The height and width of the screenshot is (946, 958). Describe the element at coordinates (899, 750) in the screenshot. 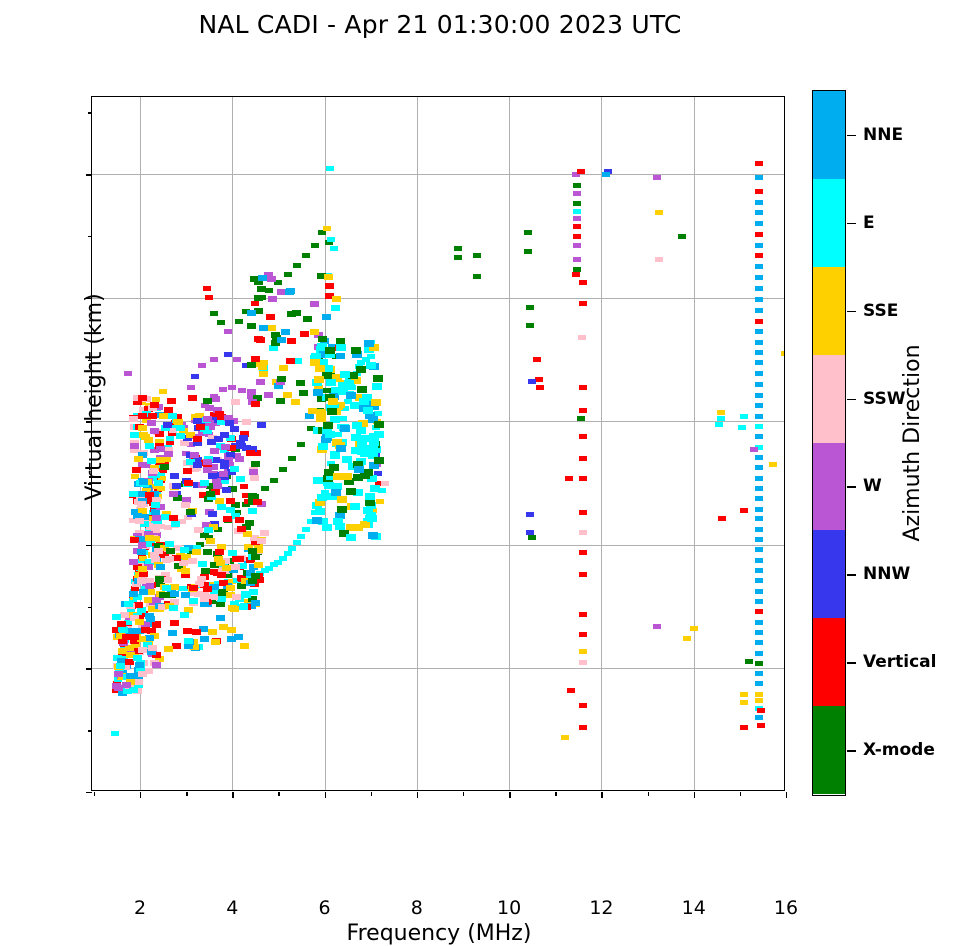

I see `colorbar-label-x-mode: X-mode` at that location.